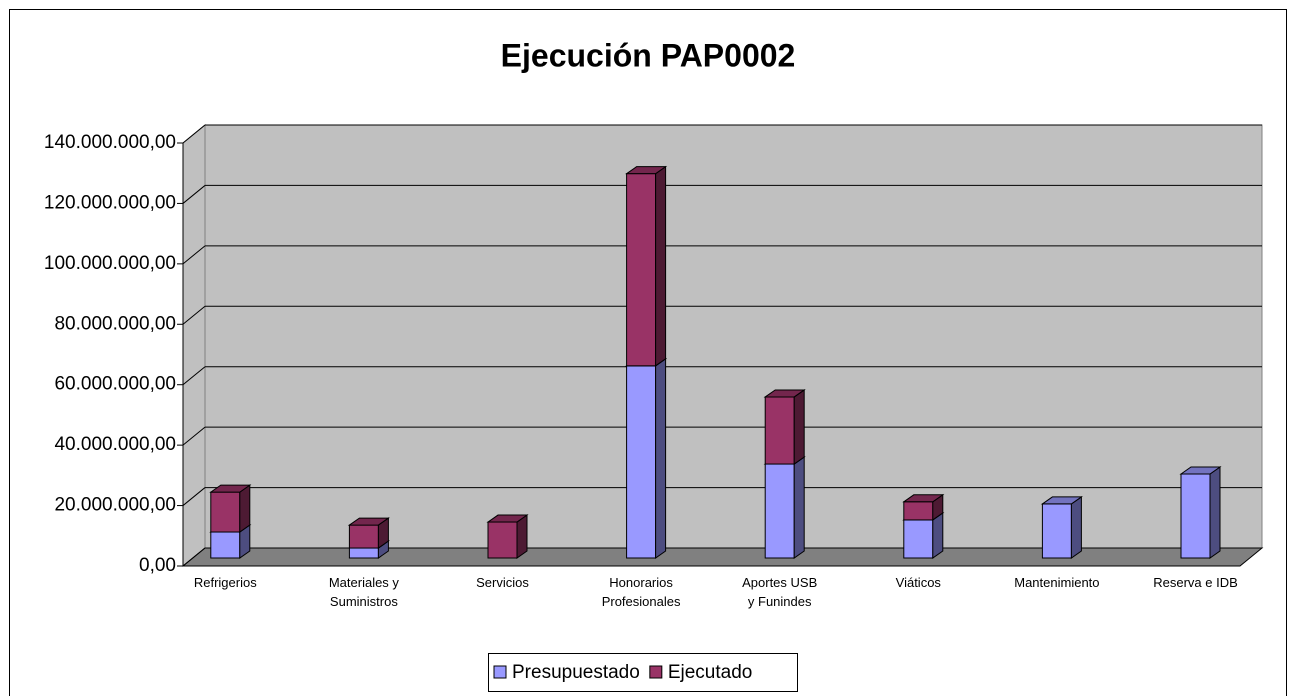 This screenshot has height=696, width=1297. I want to click on floor, so click(722, 557).